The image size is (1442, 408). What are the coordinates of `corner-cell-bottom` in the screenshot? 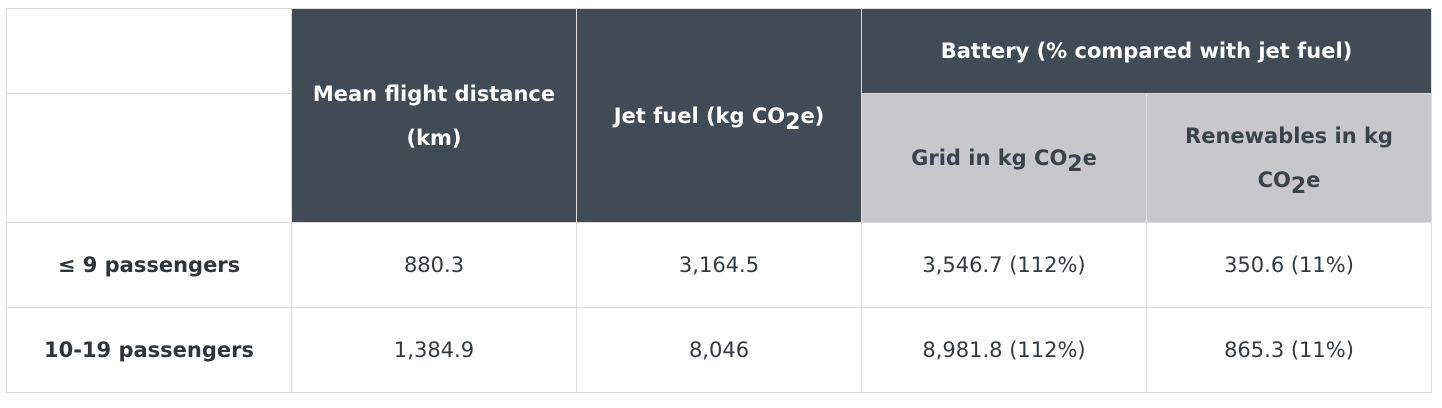 It's located at (149, 158).